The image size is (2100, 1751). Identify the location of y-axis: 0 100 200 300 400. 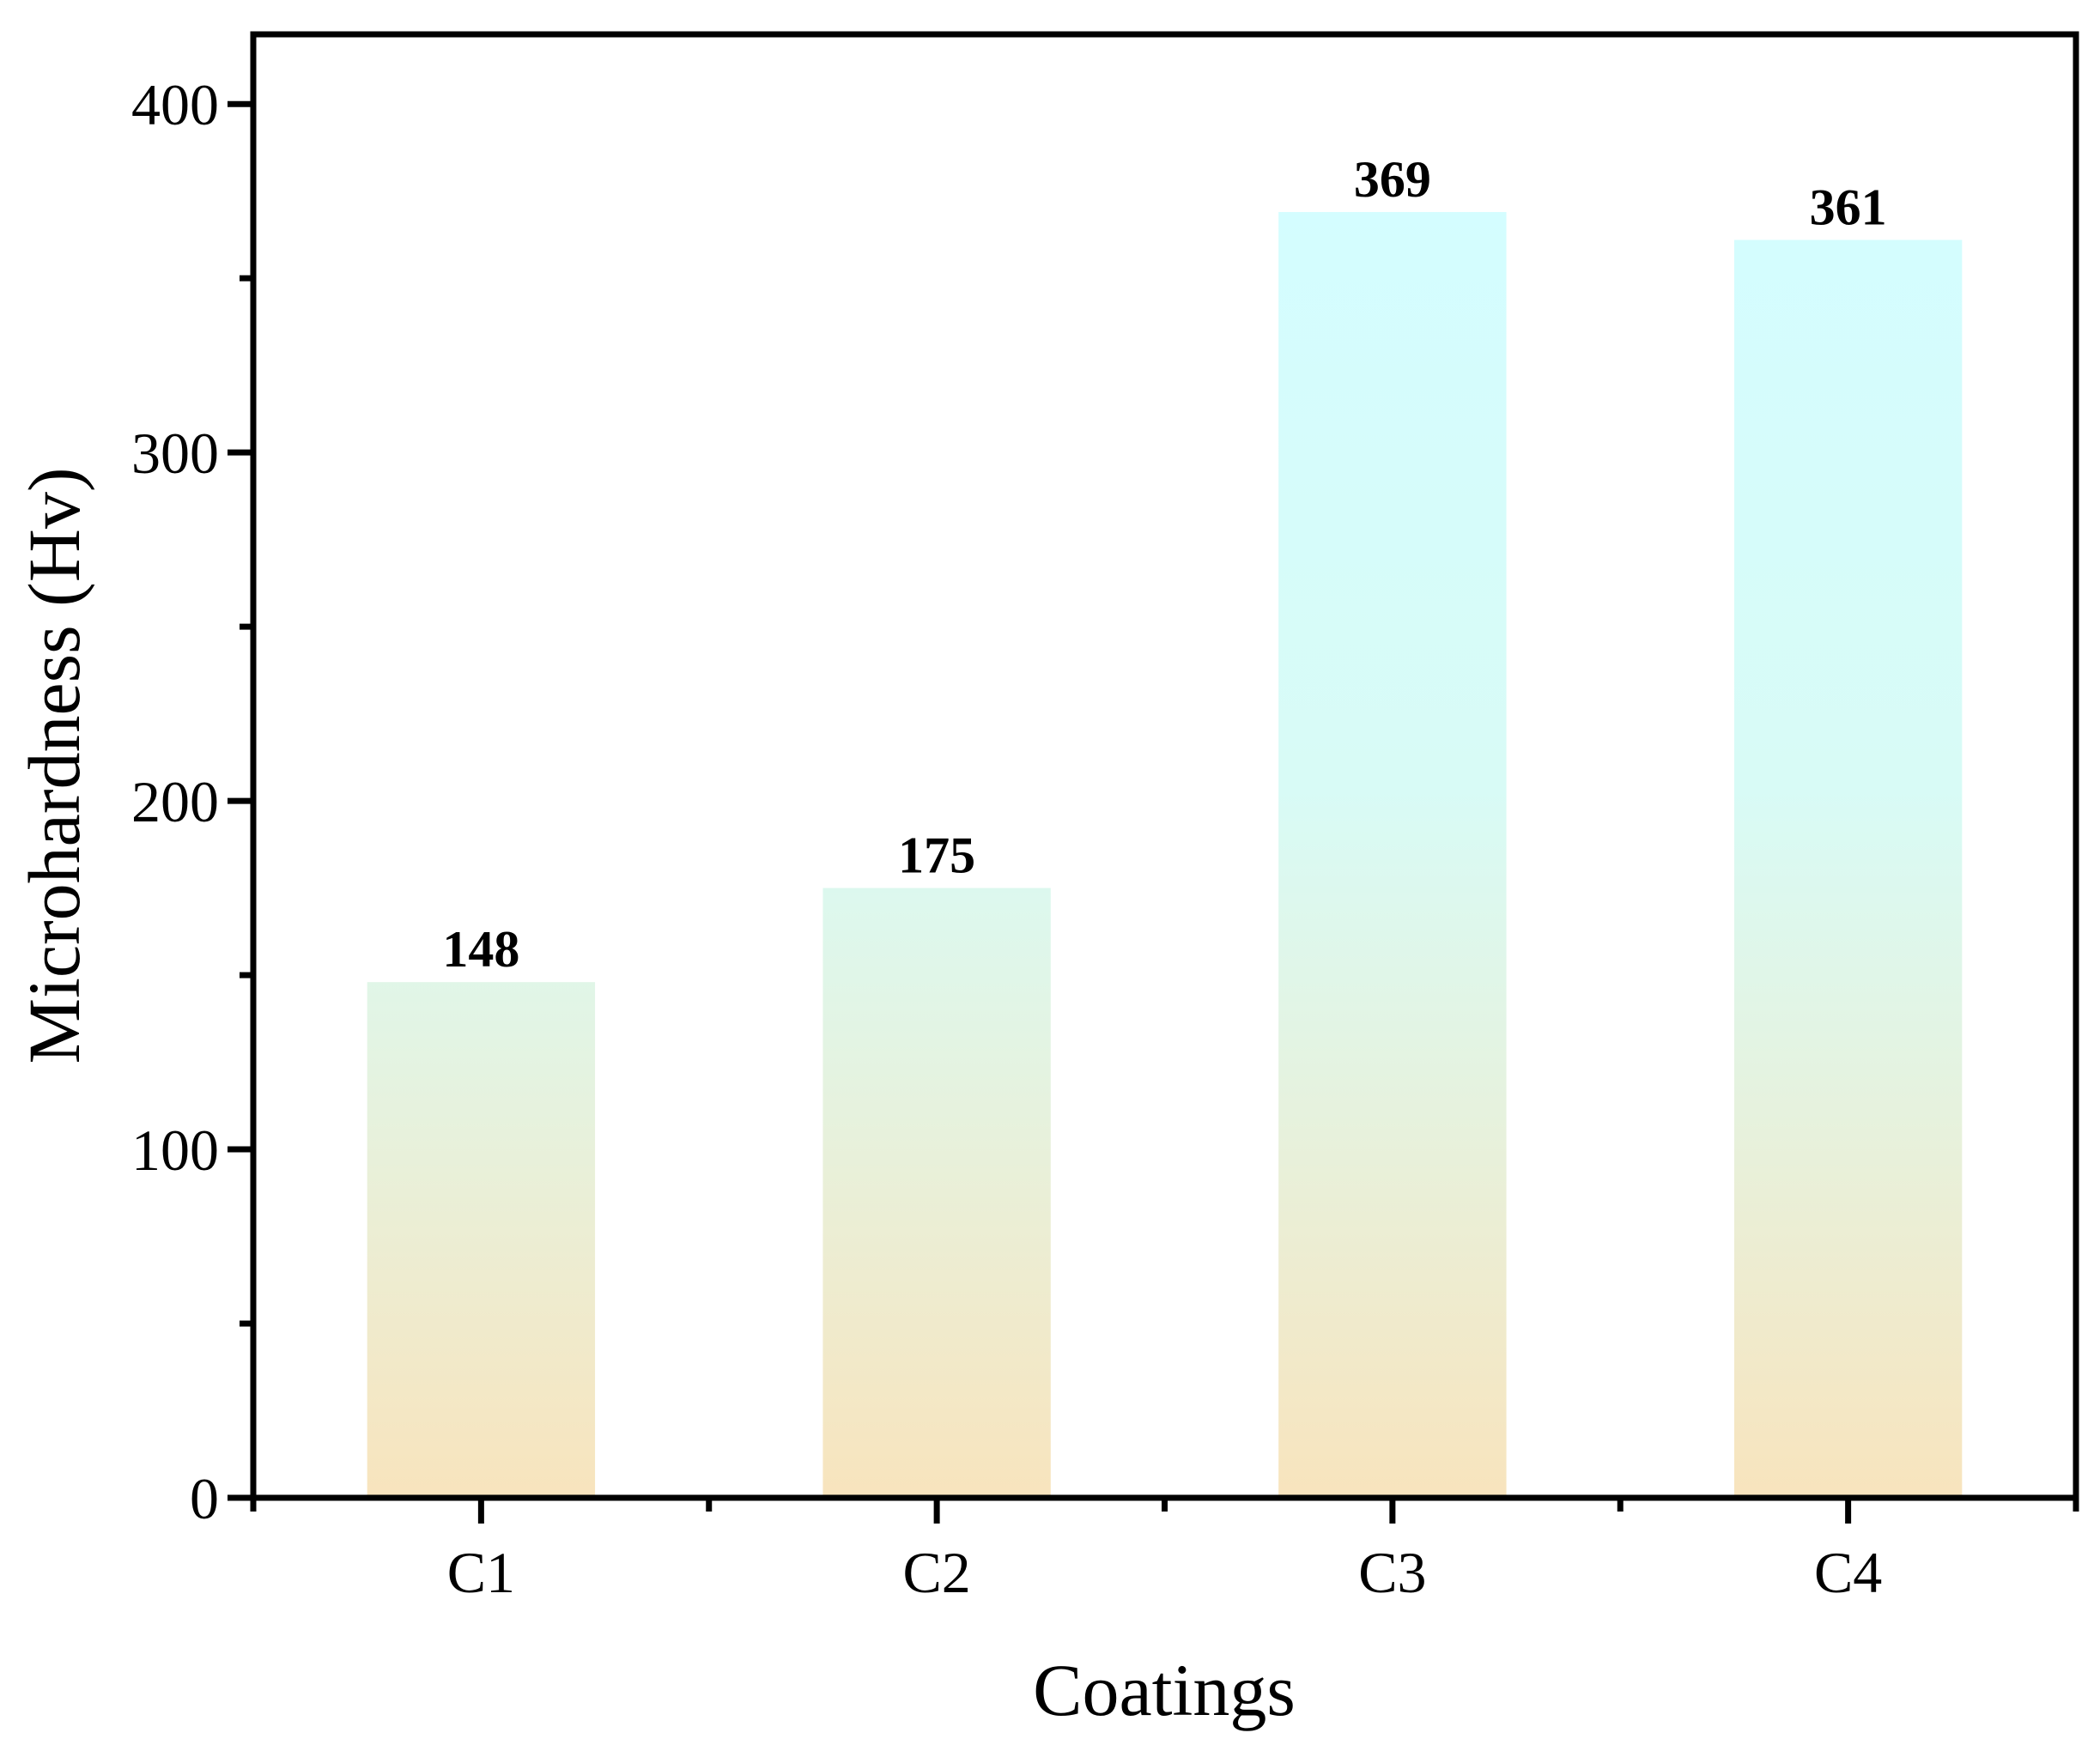
(192, 801).